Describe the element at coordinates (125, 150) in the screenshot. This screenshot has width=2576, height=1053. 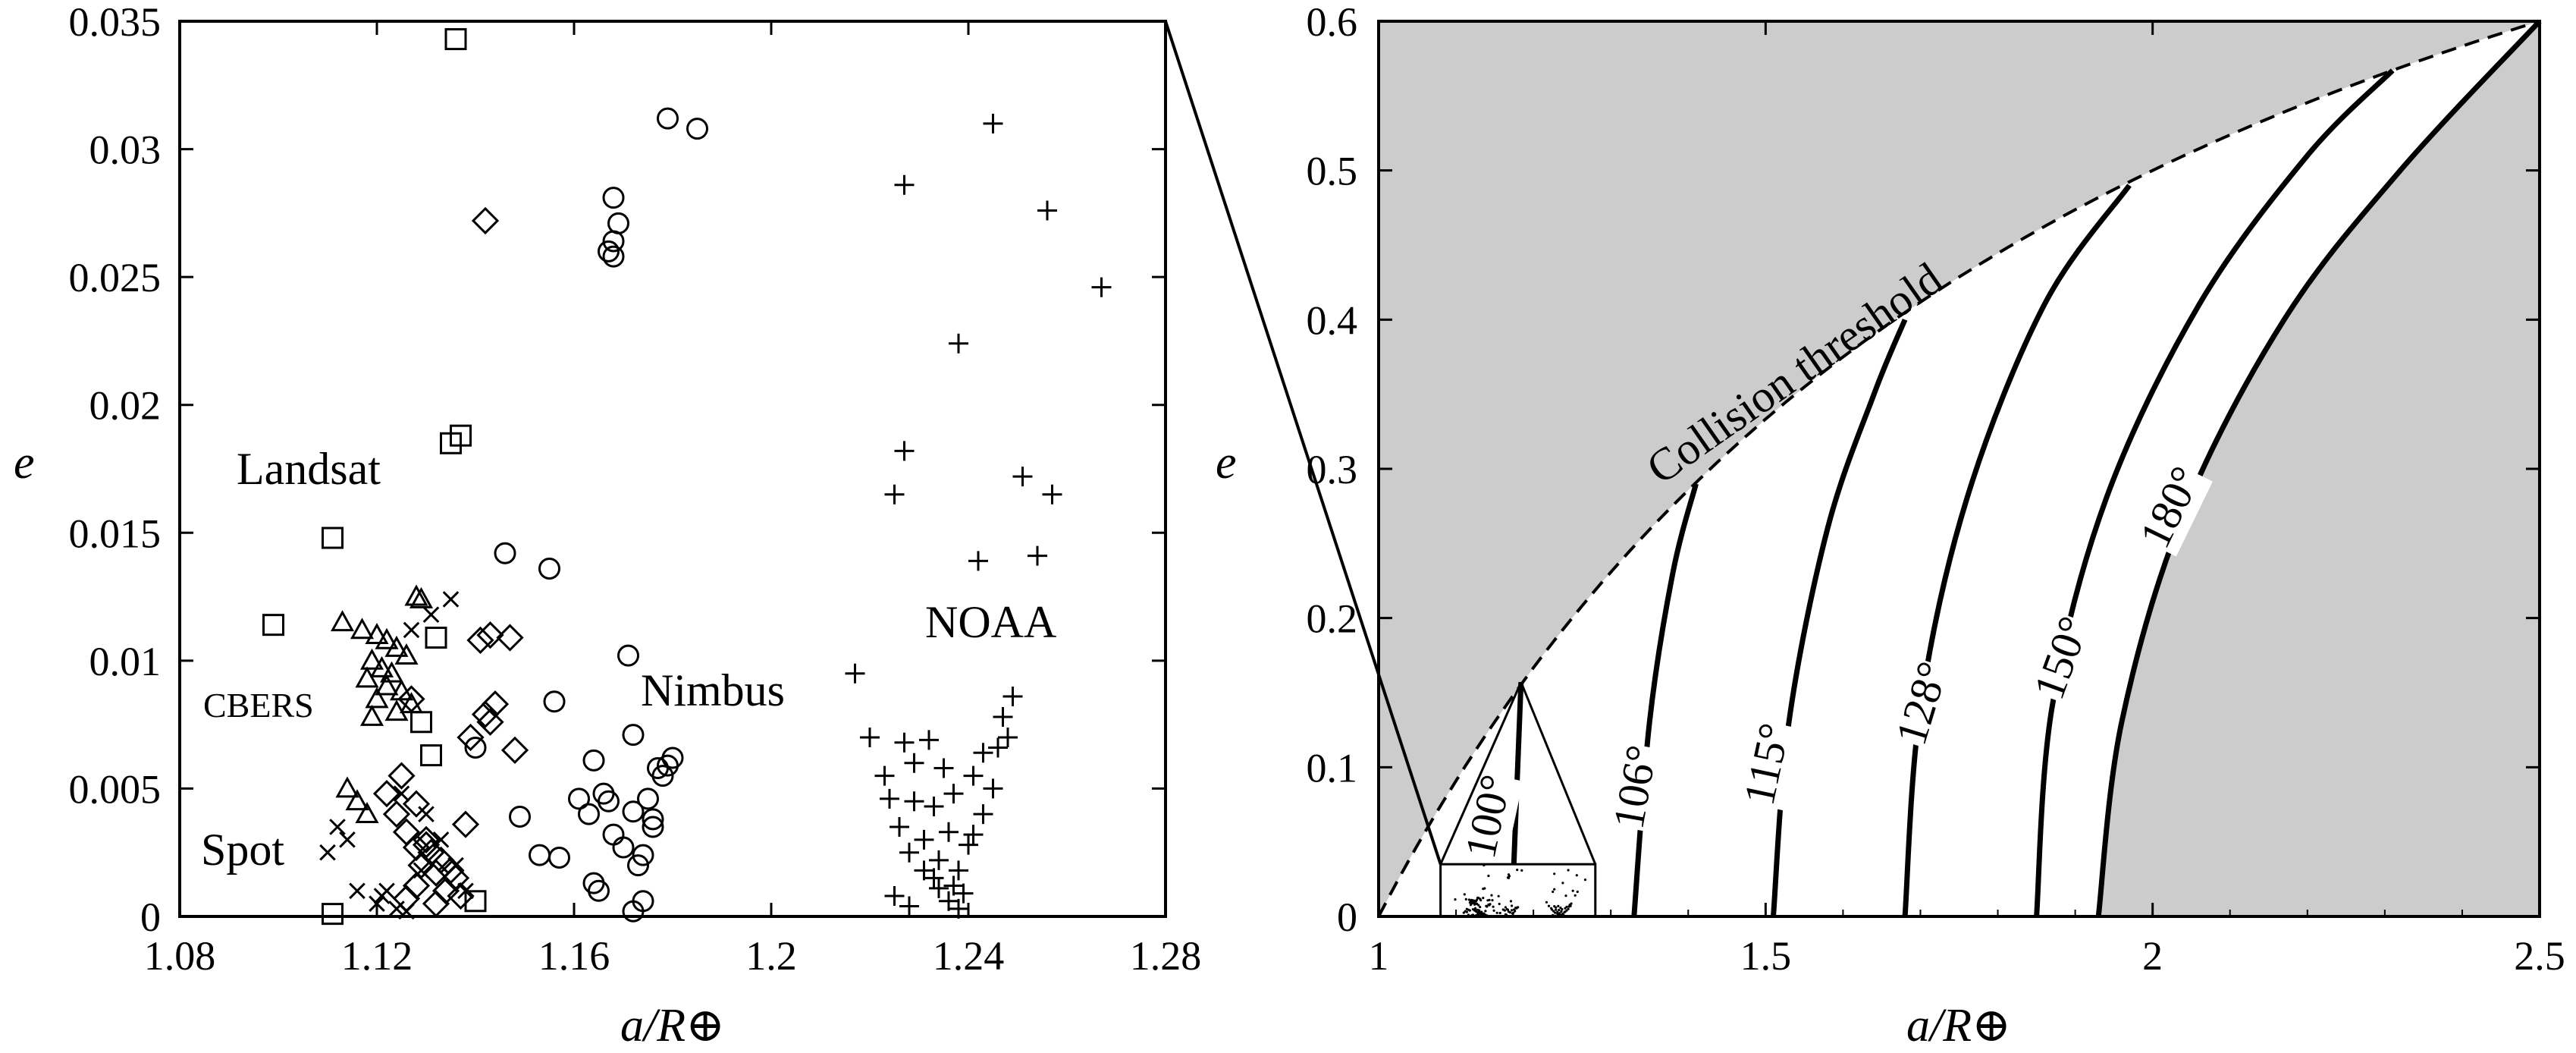
I see `left-y-tick-label: 0.03` at that location.